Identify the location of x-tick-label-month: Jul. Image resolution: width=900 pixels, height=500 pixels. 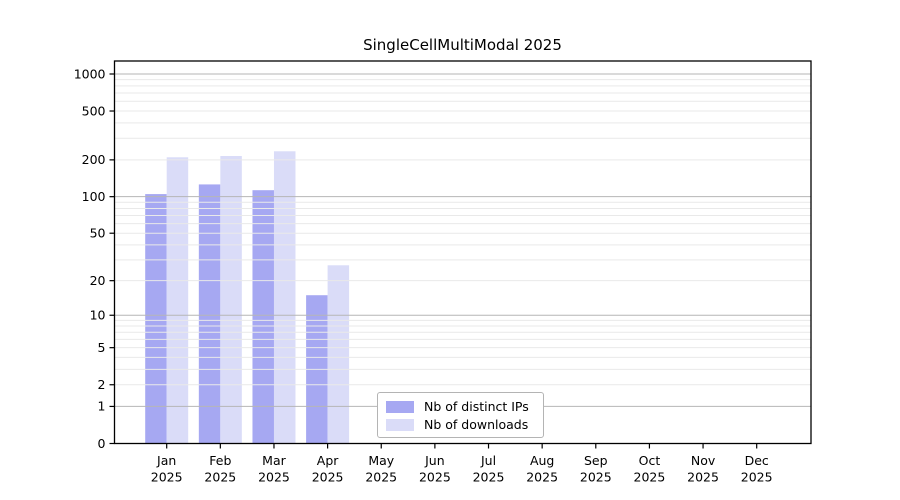
(488, 460).